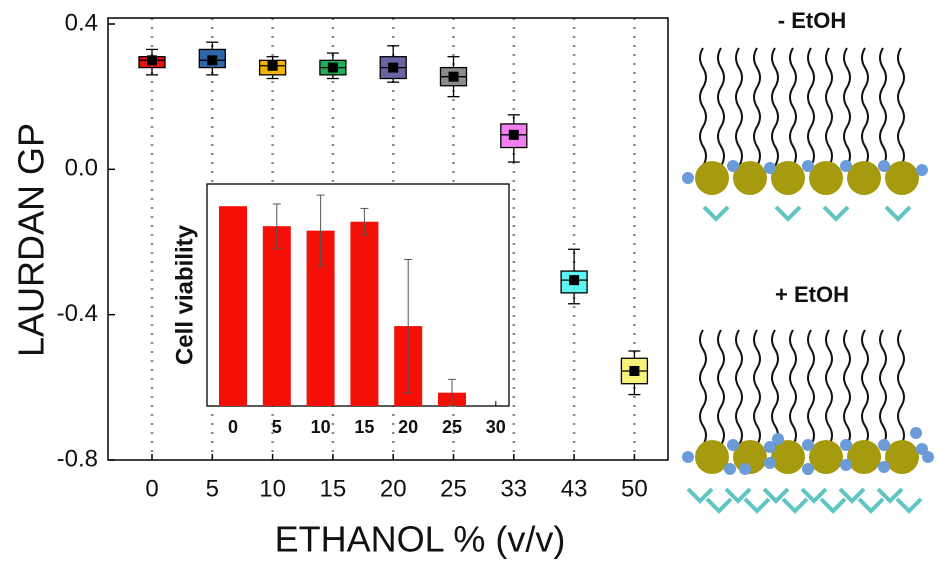 The width and height of the screenshot is (944, 572). I want to click on diagram-label: + EtOH, so click(812, 294).